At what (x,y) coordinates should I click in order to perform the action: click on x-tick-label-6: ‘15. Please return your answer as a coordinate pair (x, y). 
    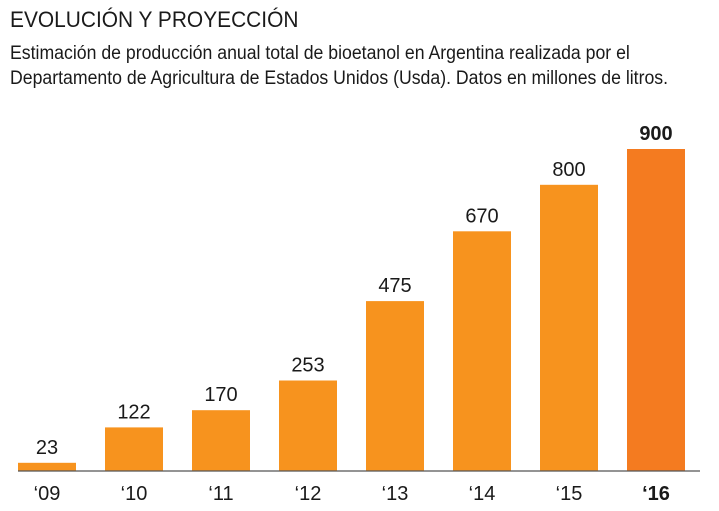
    Looking at the image, I should click on (569, 494).